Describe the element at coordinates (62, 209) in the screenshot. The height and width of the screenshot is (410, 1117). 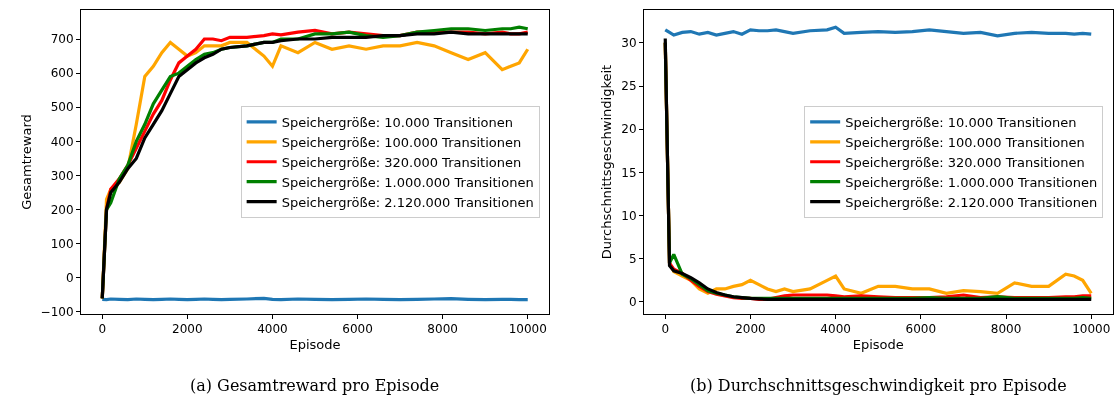
I see `y-tick-label: 200` at that location.